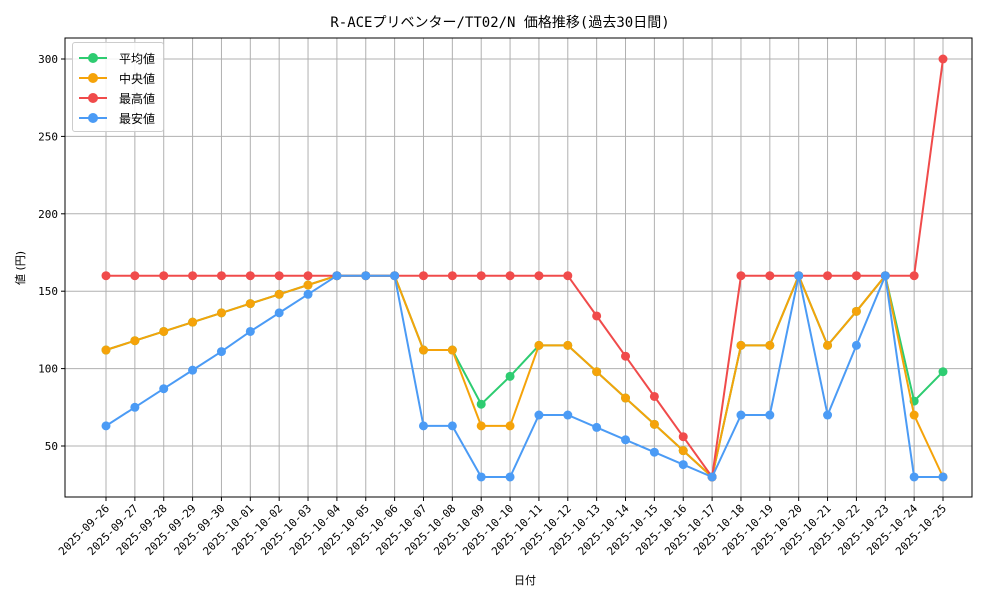 The image size is (1000, 600). Describe the element at coordinates (48, 291) in the screenshot. I see `y-tick-label: 150` at that location.